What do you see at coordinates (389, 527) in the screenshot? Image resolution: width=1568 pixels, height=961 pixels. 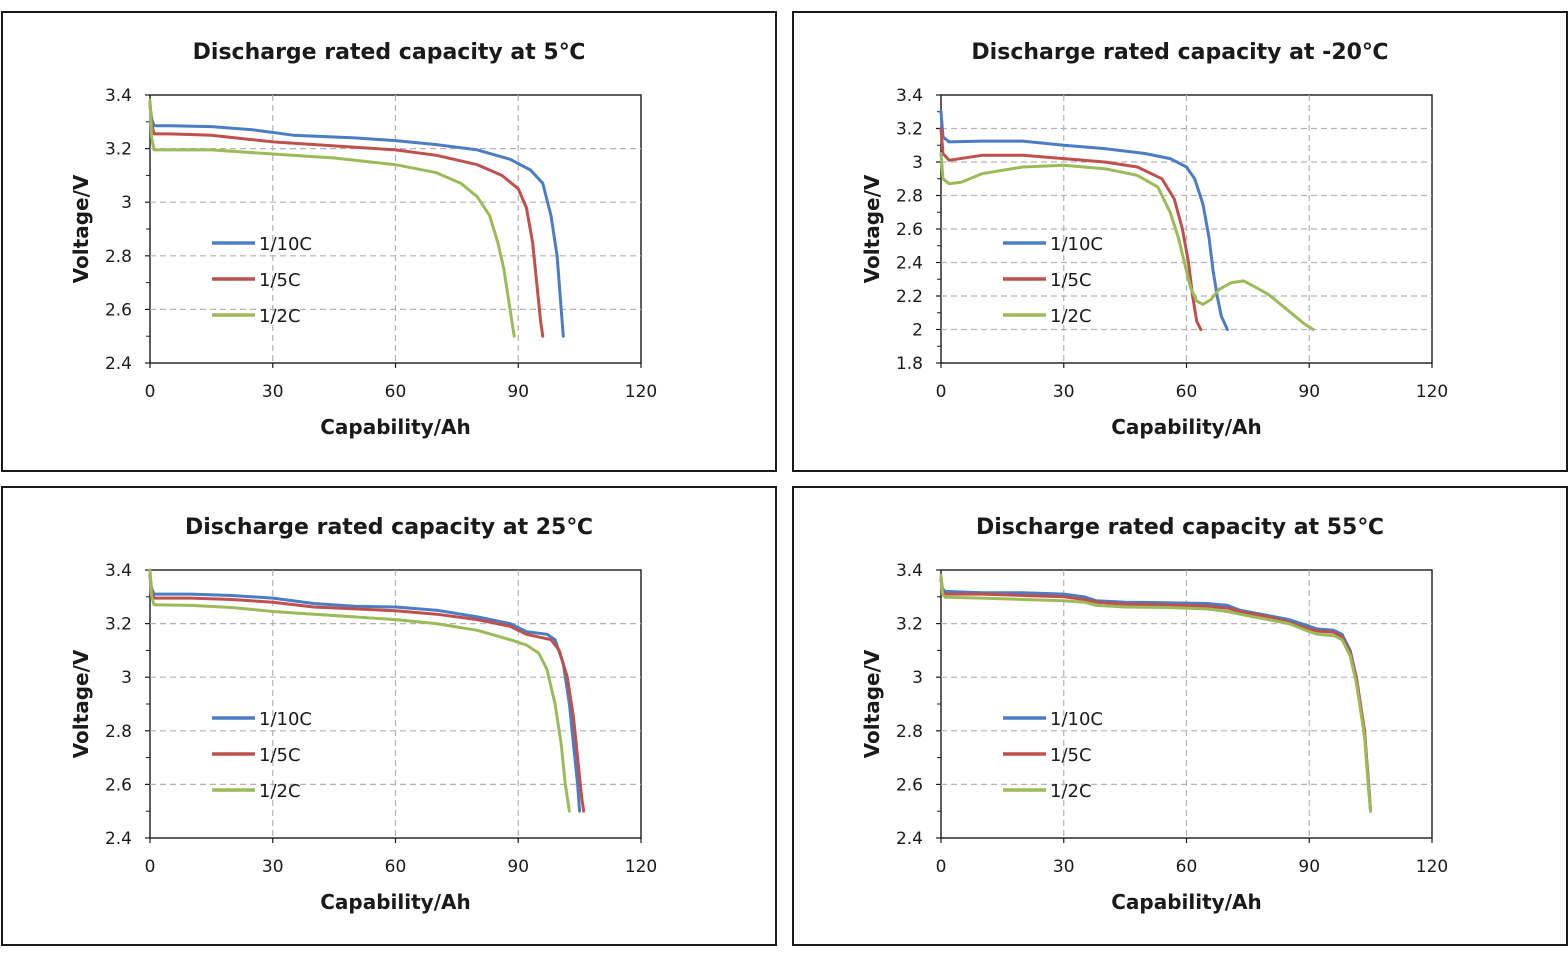 I see `chart-title: Discharge rated capacity at 25℃` at bounding box center [389, 527].